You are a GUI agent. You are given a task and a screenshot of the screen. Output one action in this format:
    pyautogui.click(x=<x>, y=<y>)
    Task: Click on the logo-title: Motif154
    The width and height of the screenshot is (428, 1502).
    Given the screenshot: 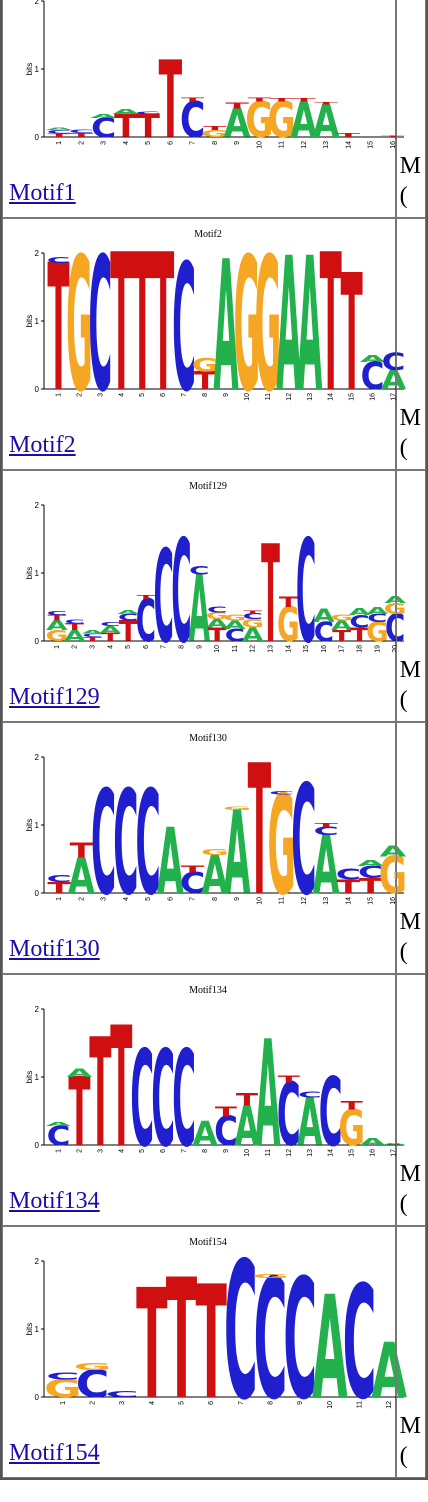 What is the action you would take?
    pyautogui.click(x=208, y=1242)
    